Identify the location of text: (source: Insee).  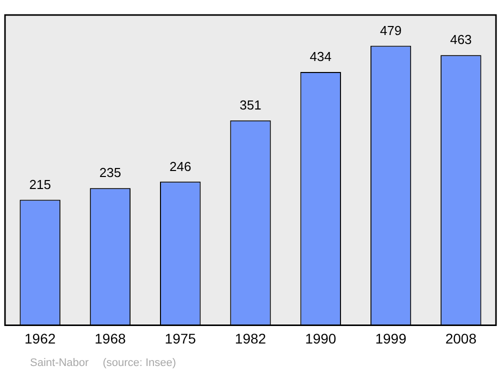
(139, 363).